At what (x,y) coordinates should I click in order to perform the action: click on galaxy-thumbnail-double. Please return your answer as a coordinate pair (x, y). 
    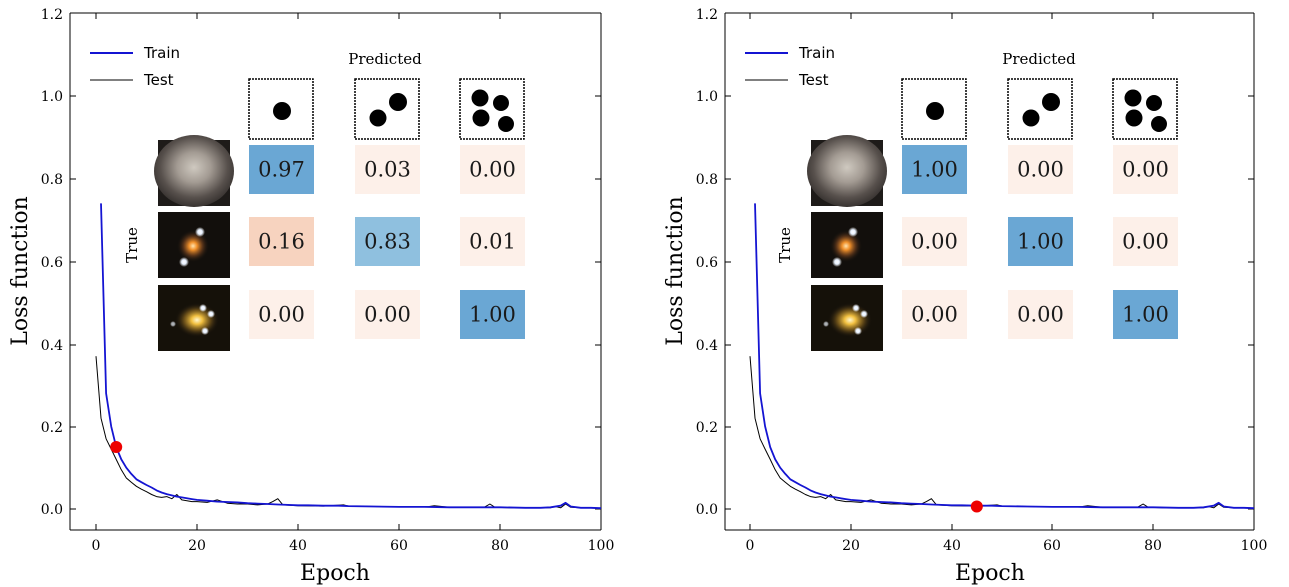
    Looking at the image, I should click on (847, 245).